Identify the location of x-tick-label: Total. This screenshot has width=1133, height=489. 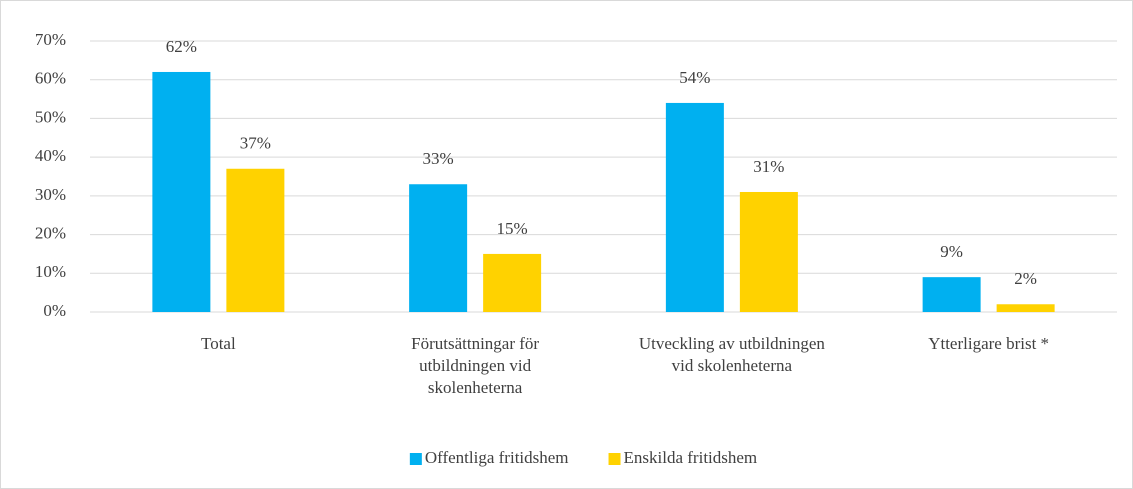
(218, 343).